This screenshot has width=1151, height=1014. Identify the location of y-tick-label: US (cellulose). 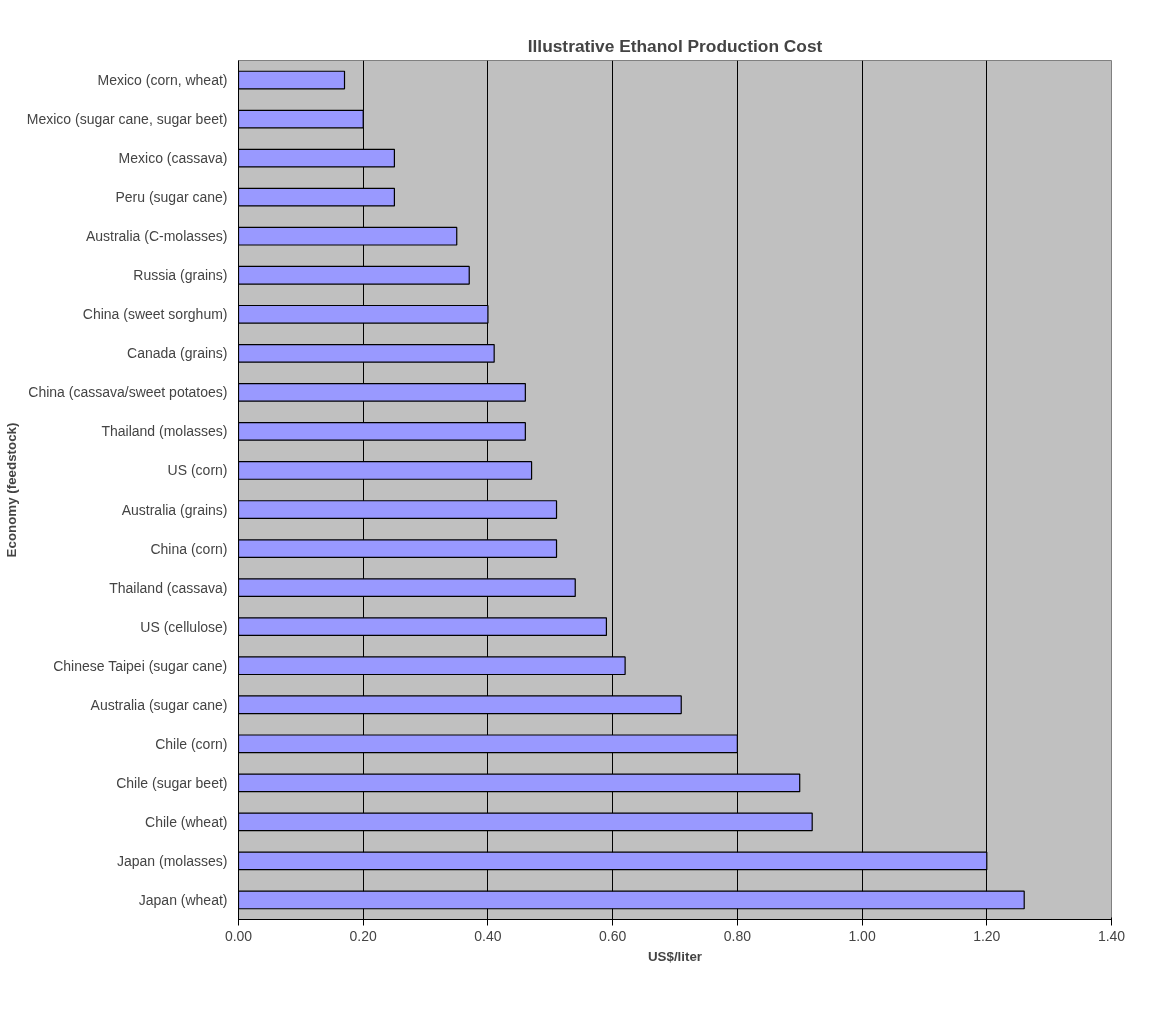
(184, 626).